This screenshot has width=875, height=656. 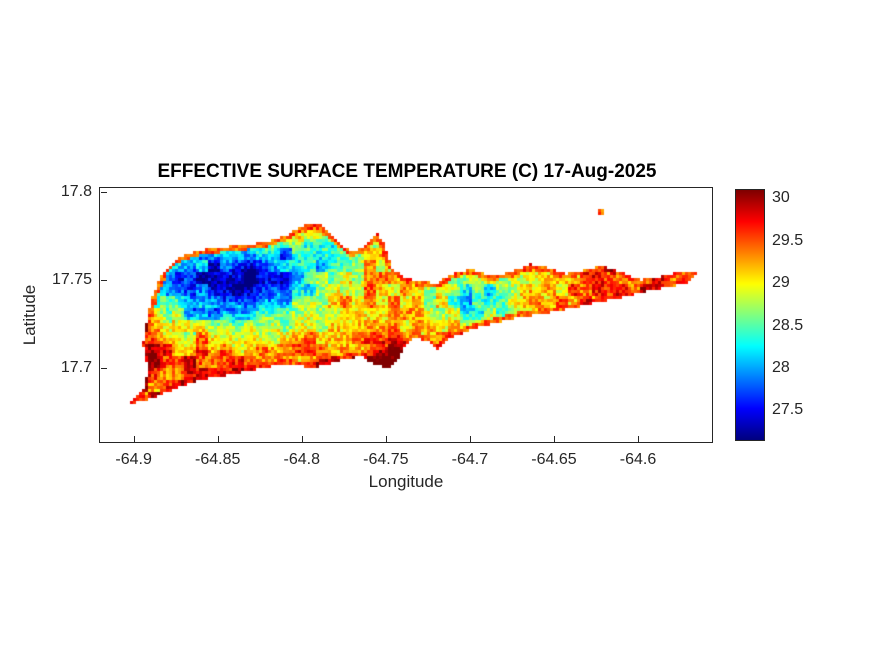 I want to click on x-axis-label: Longitude, so click(x=406, y=481).